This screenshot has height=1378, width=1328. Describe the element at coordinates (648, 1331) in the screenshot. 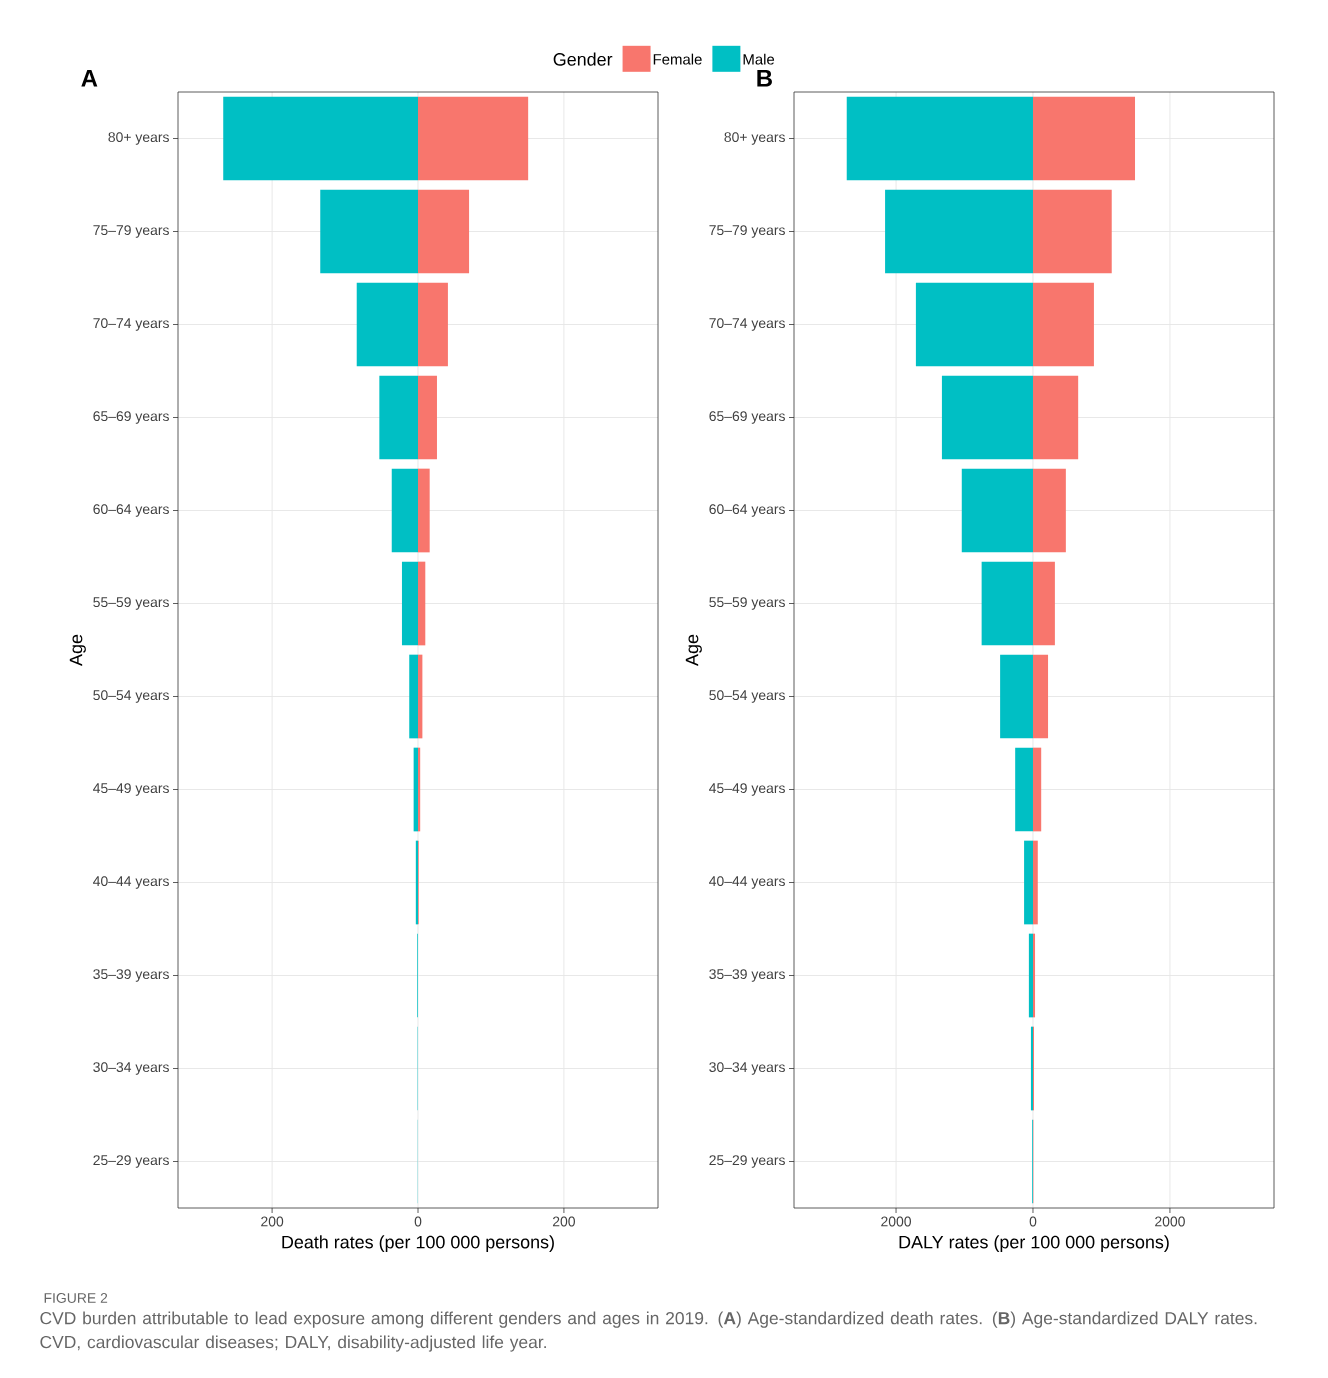

I see `text: CVD burden attributable to lead exposure among different genders and ages in 2019. (A) Age-standardized death rates. (B) Age-standardized DALY rates. CVD, cardiovascular diseases; DALY, disability-adjusted life year.` at that location.